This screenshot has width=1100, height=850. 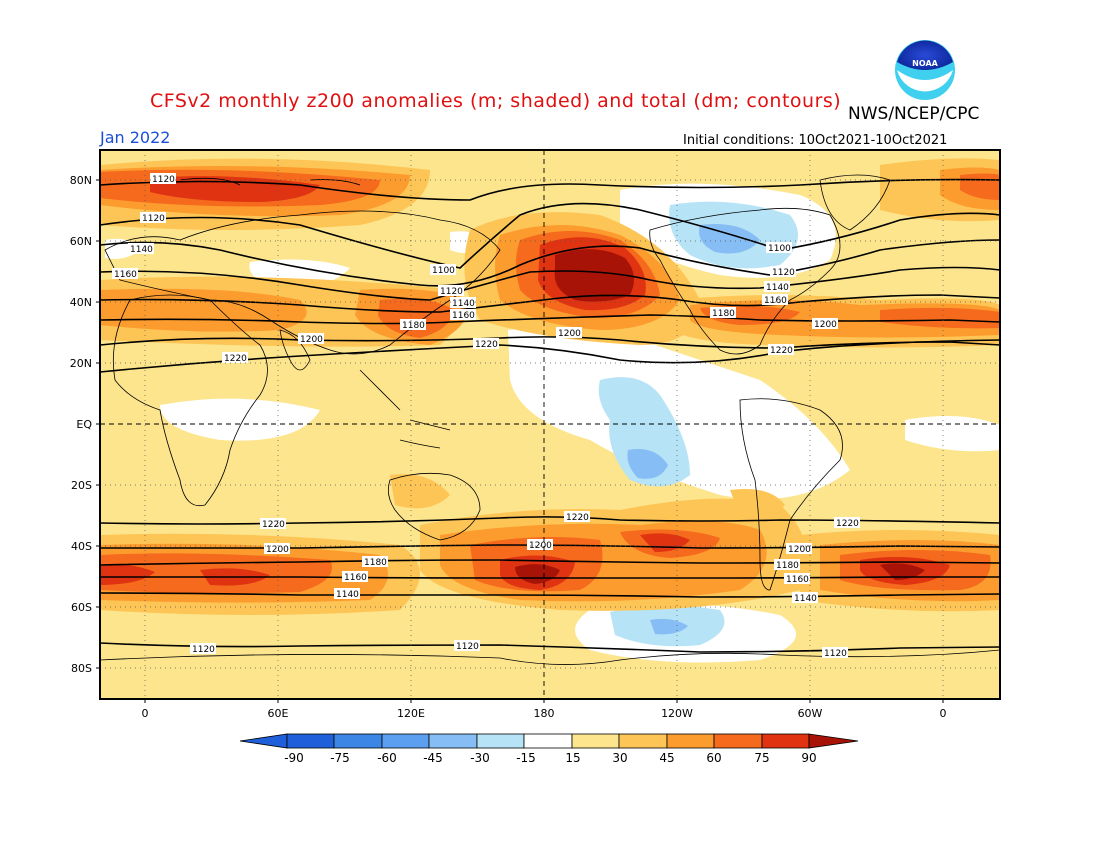 I want to click on blue-regions, so click(x=693, y=429).